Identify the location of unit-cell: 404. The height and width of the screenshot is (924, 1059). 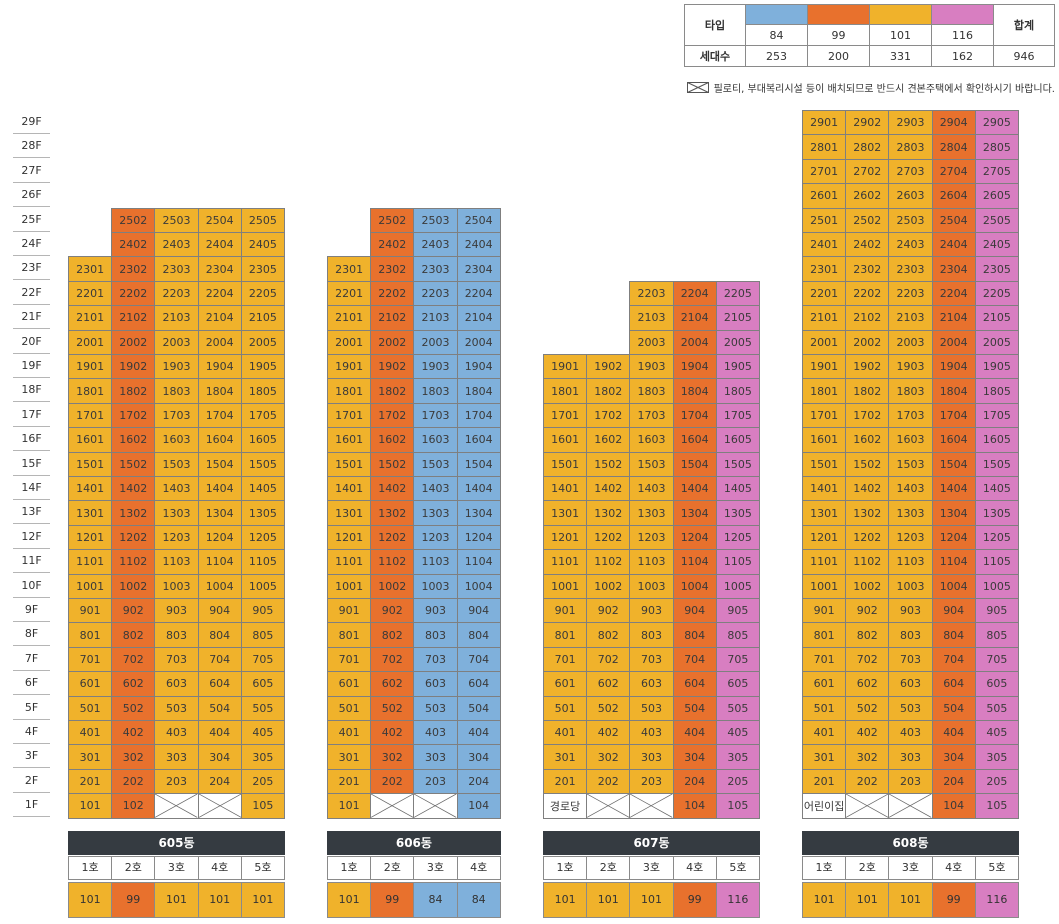
(219, 733).